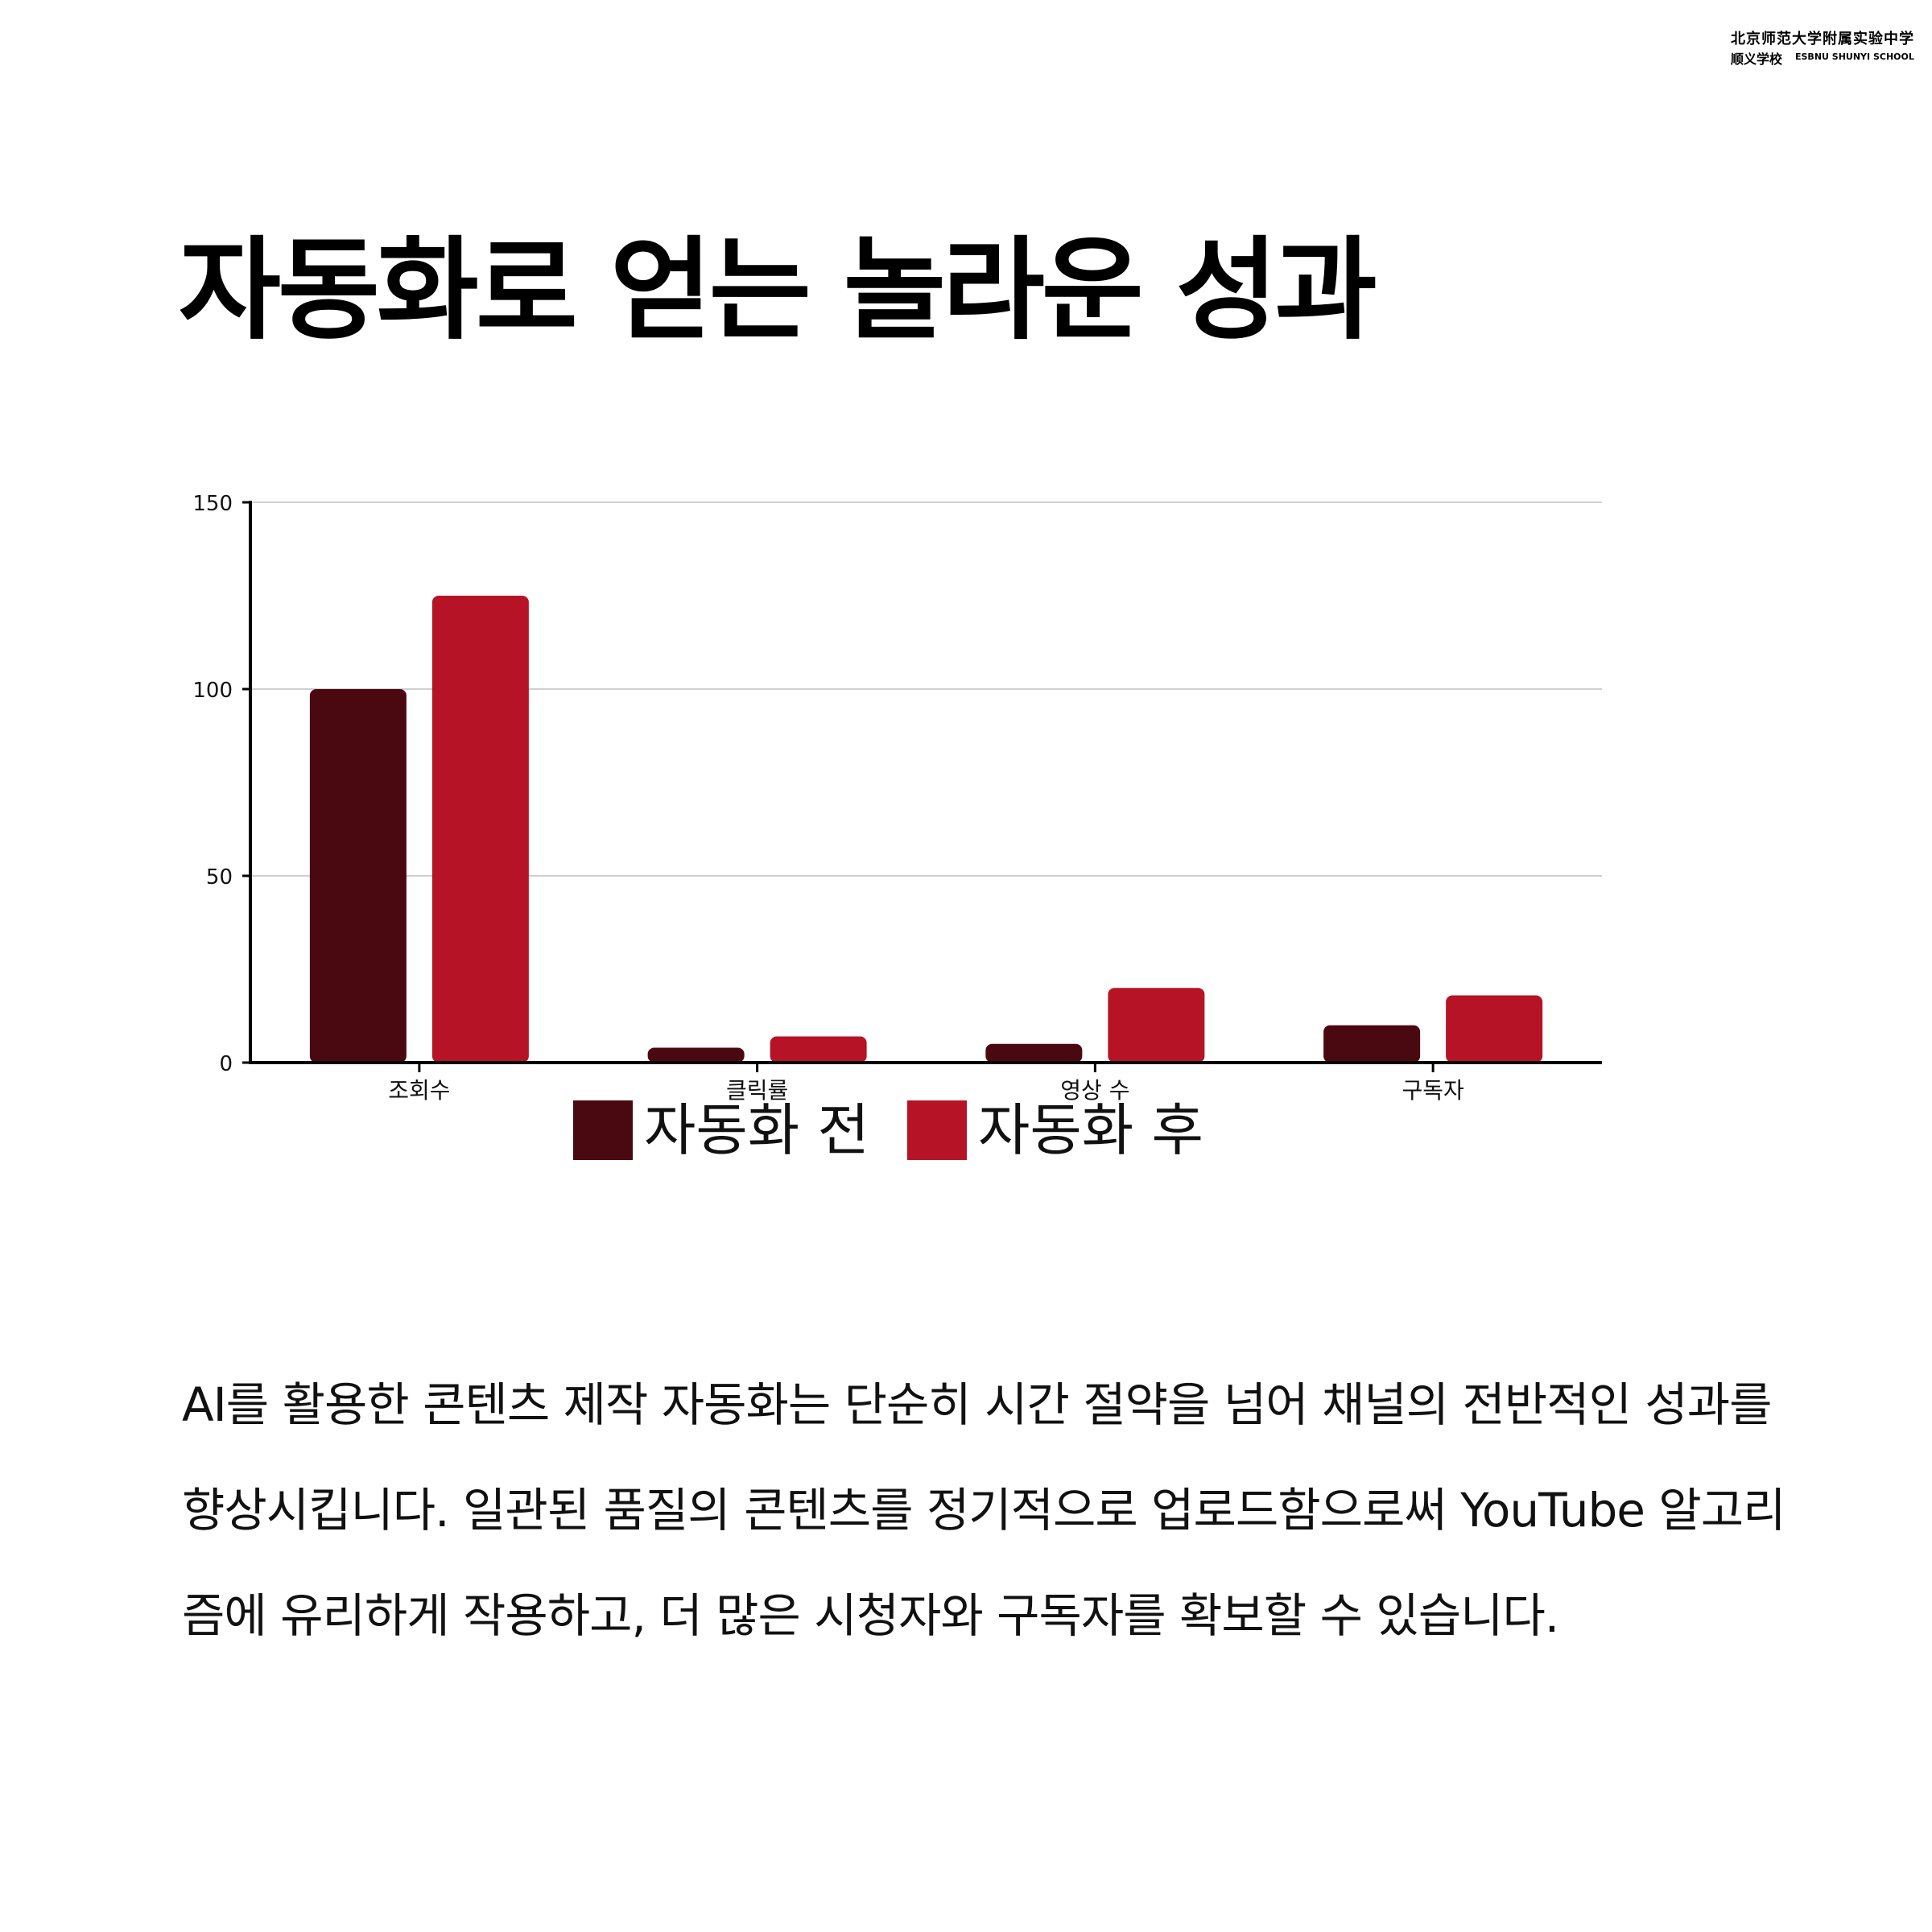  What do you see at coordinates (1757, 59) in the screenshot?
I see `logo-campus-name: 顺义学校` at bounding box center [1757, 59].